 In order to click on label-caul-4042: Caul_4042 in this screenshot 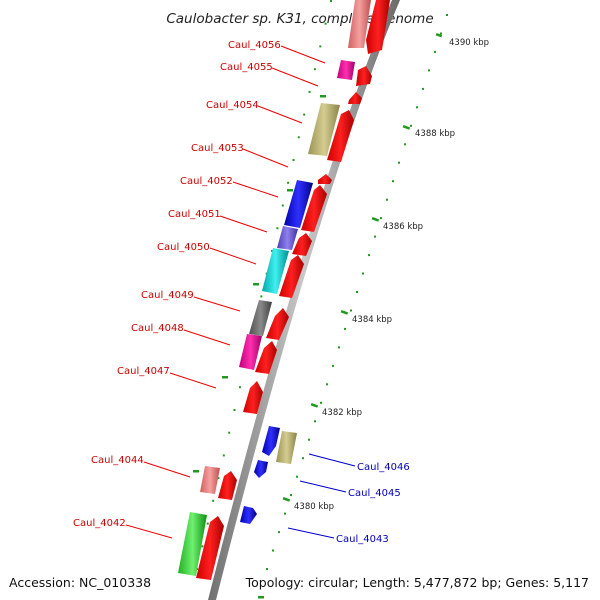, I will do `click(123, 528)`.